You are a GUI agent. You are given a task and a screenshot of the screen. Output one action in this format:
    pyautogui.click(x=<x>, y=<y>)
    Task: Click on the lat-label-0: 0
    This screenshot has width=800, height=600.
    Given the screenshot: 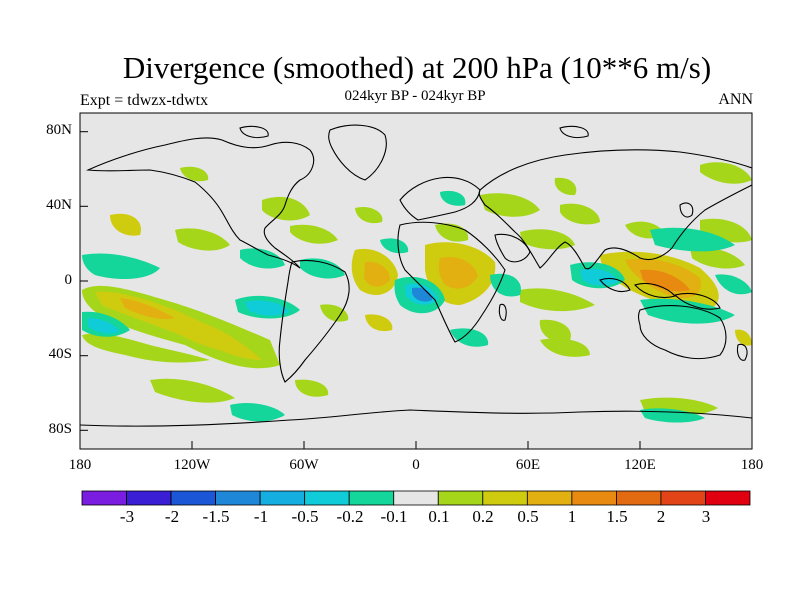 What is the action you would take?
    pyautogui.click(x=68, y=280)
    